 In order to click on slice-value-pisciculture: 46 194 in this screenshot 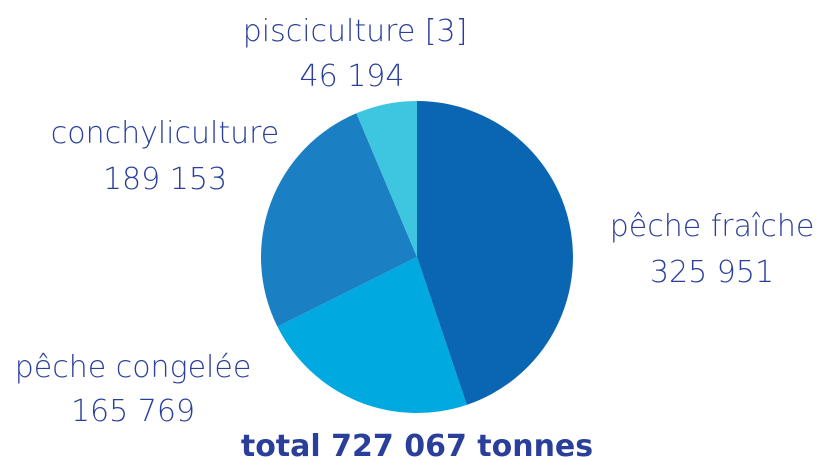, I will do `click(352, 76)`.